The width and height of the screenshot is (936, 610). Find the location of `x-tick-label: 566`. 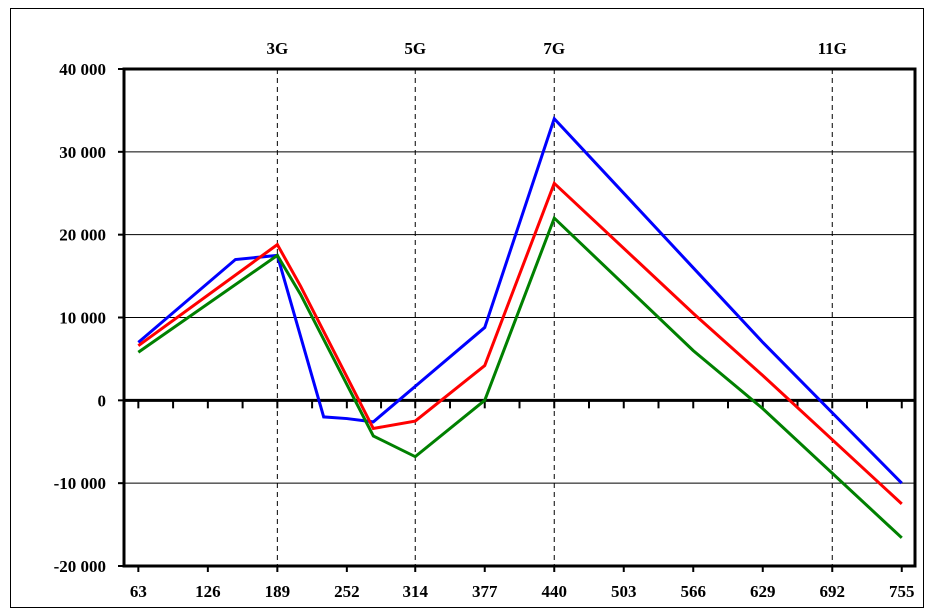

x-tick-label: 566 is located at coordinates (694, 591).